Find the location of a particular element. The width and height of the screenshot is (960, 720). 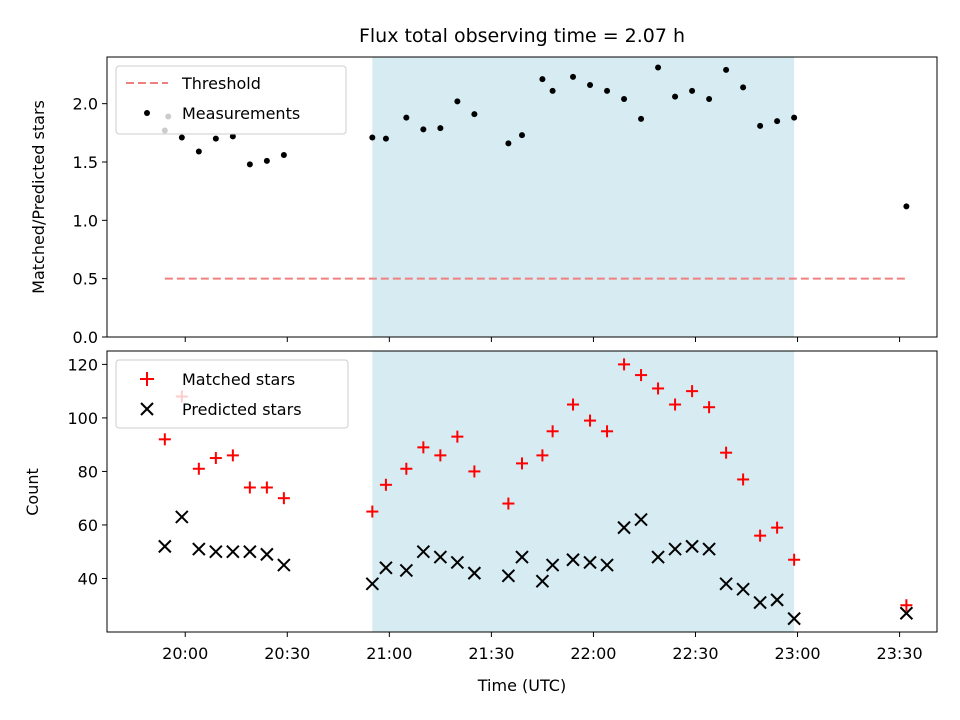

legend-predicted-label: Predicted stars is located at coordinates (242, 409).